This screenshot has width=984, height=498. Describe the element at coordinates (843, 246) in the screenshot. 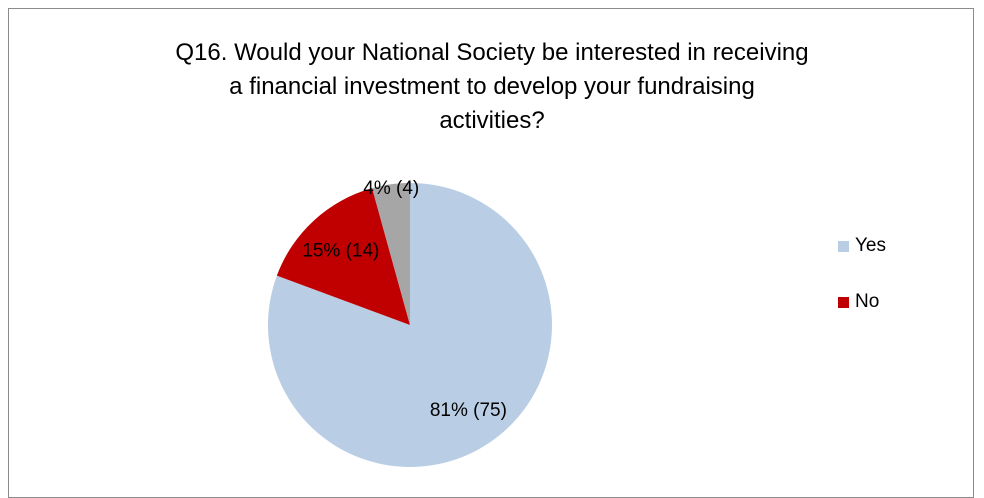

I see `legend-swatch-yes` at that location.